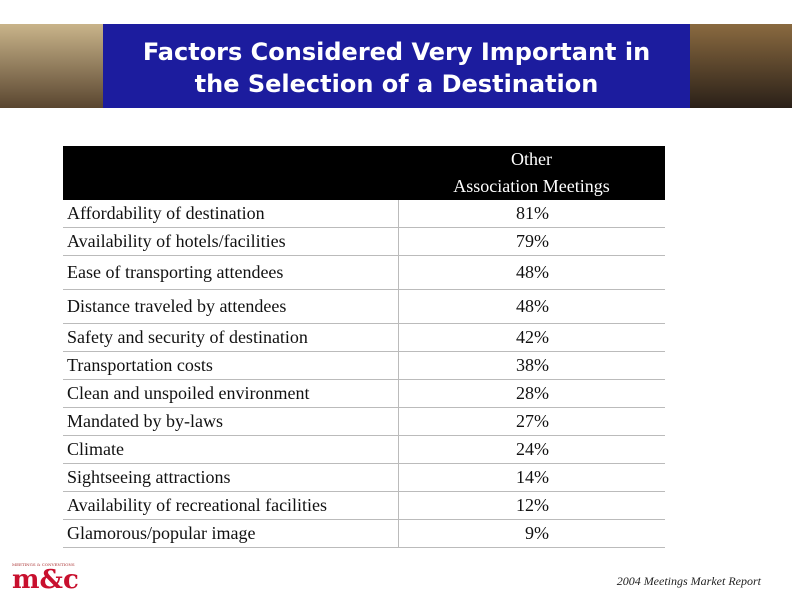  Describe the element at coordinates (531, 421) in the screenshot. I see `value-cell: 27%` at that location.